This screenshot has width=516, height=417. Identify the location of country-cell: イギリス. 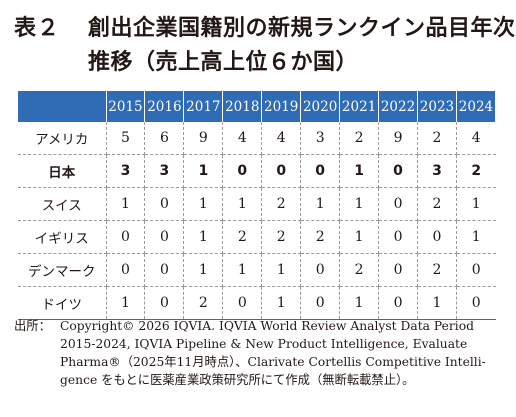
(62, 237).